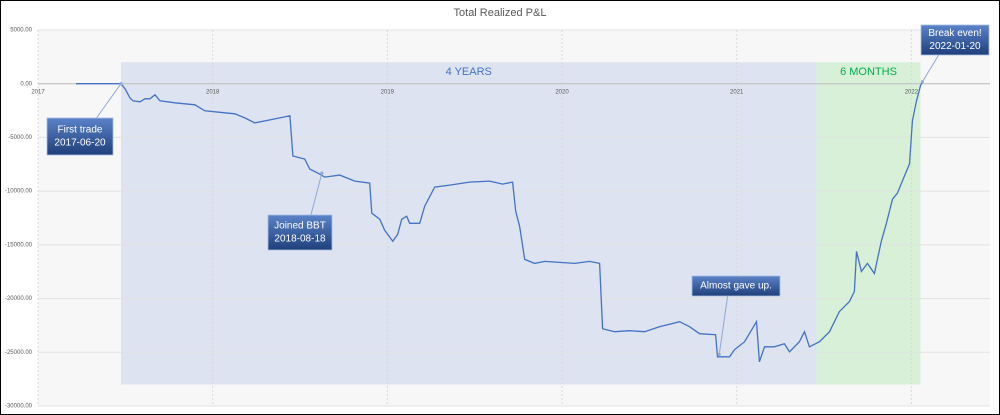 This screenshot has height=415, width=1000. I want to click on y-tick-label: 0.00, so click(26, 84).